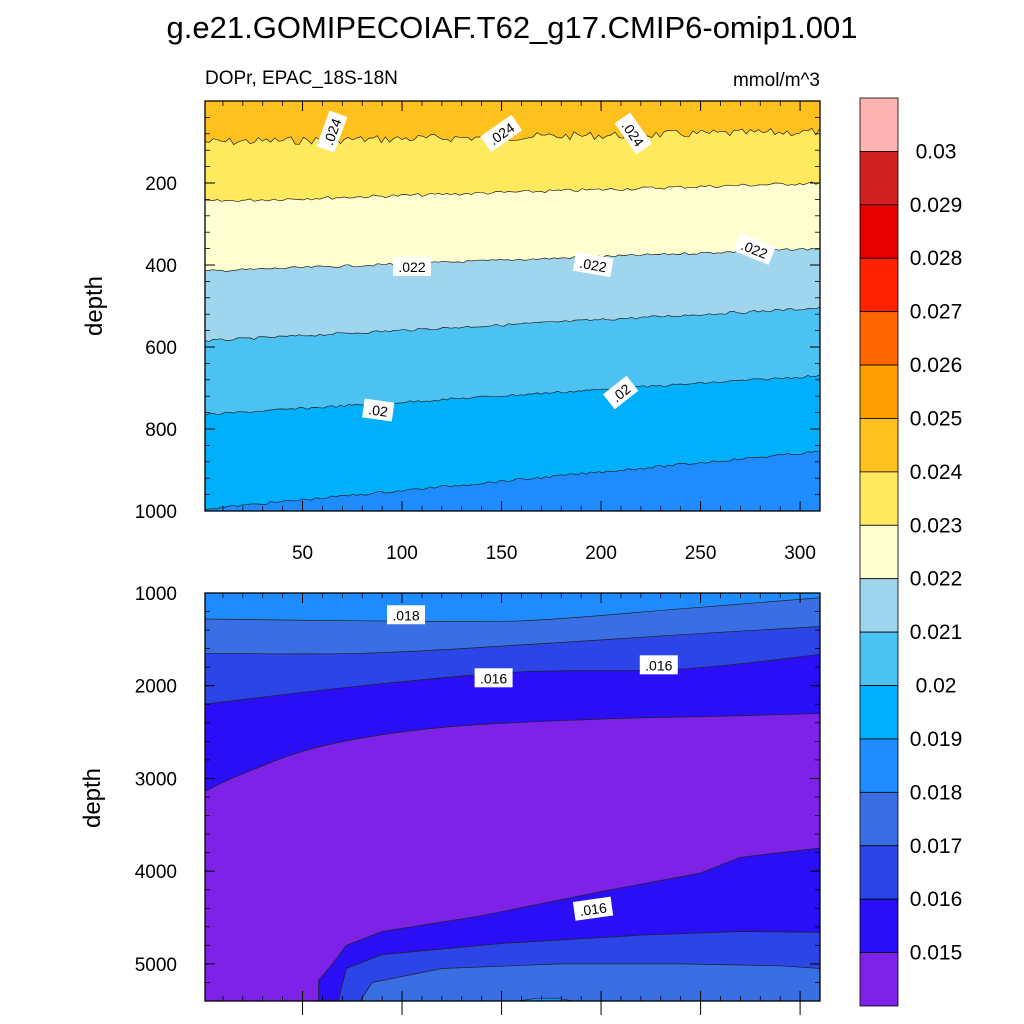 This screenshot has width=1024, height=1024. Describe the element at coordinates (161, 430) in the screenshot. I see `y-tick-label: 800` at that location.